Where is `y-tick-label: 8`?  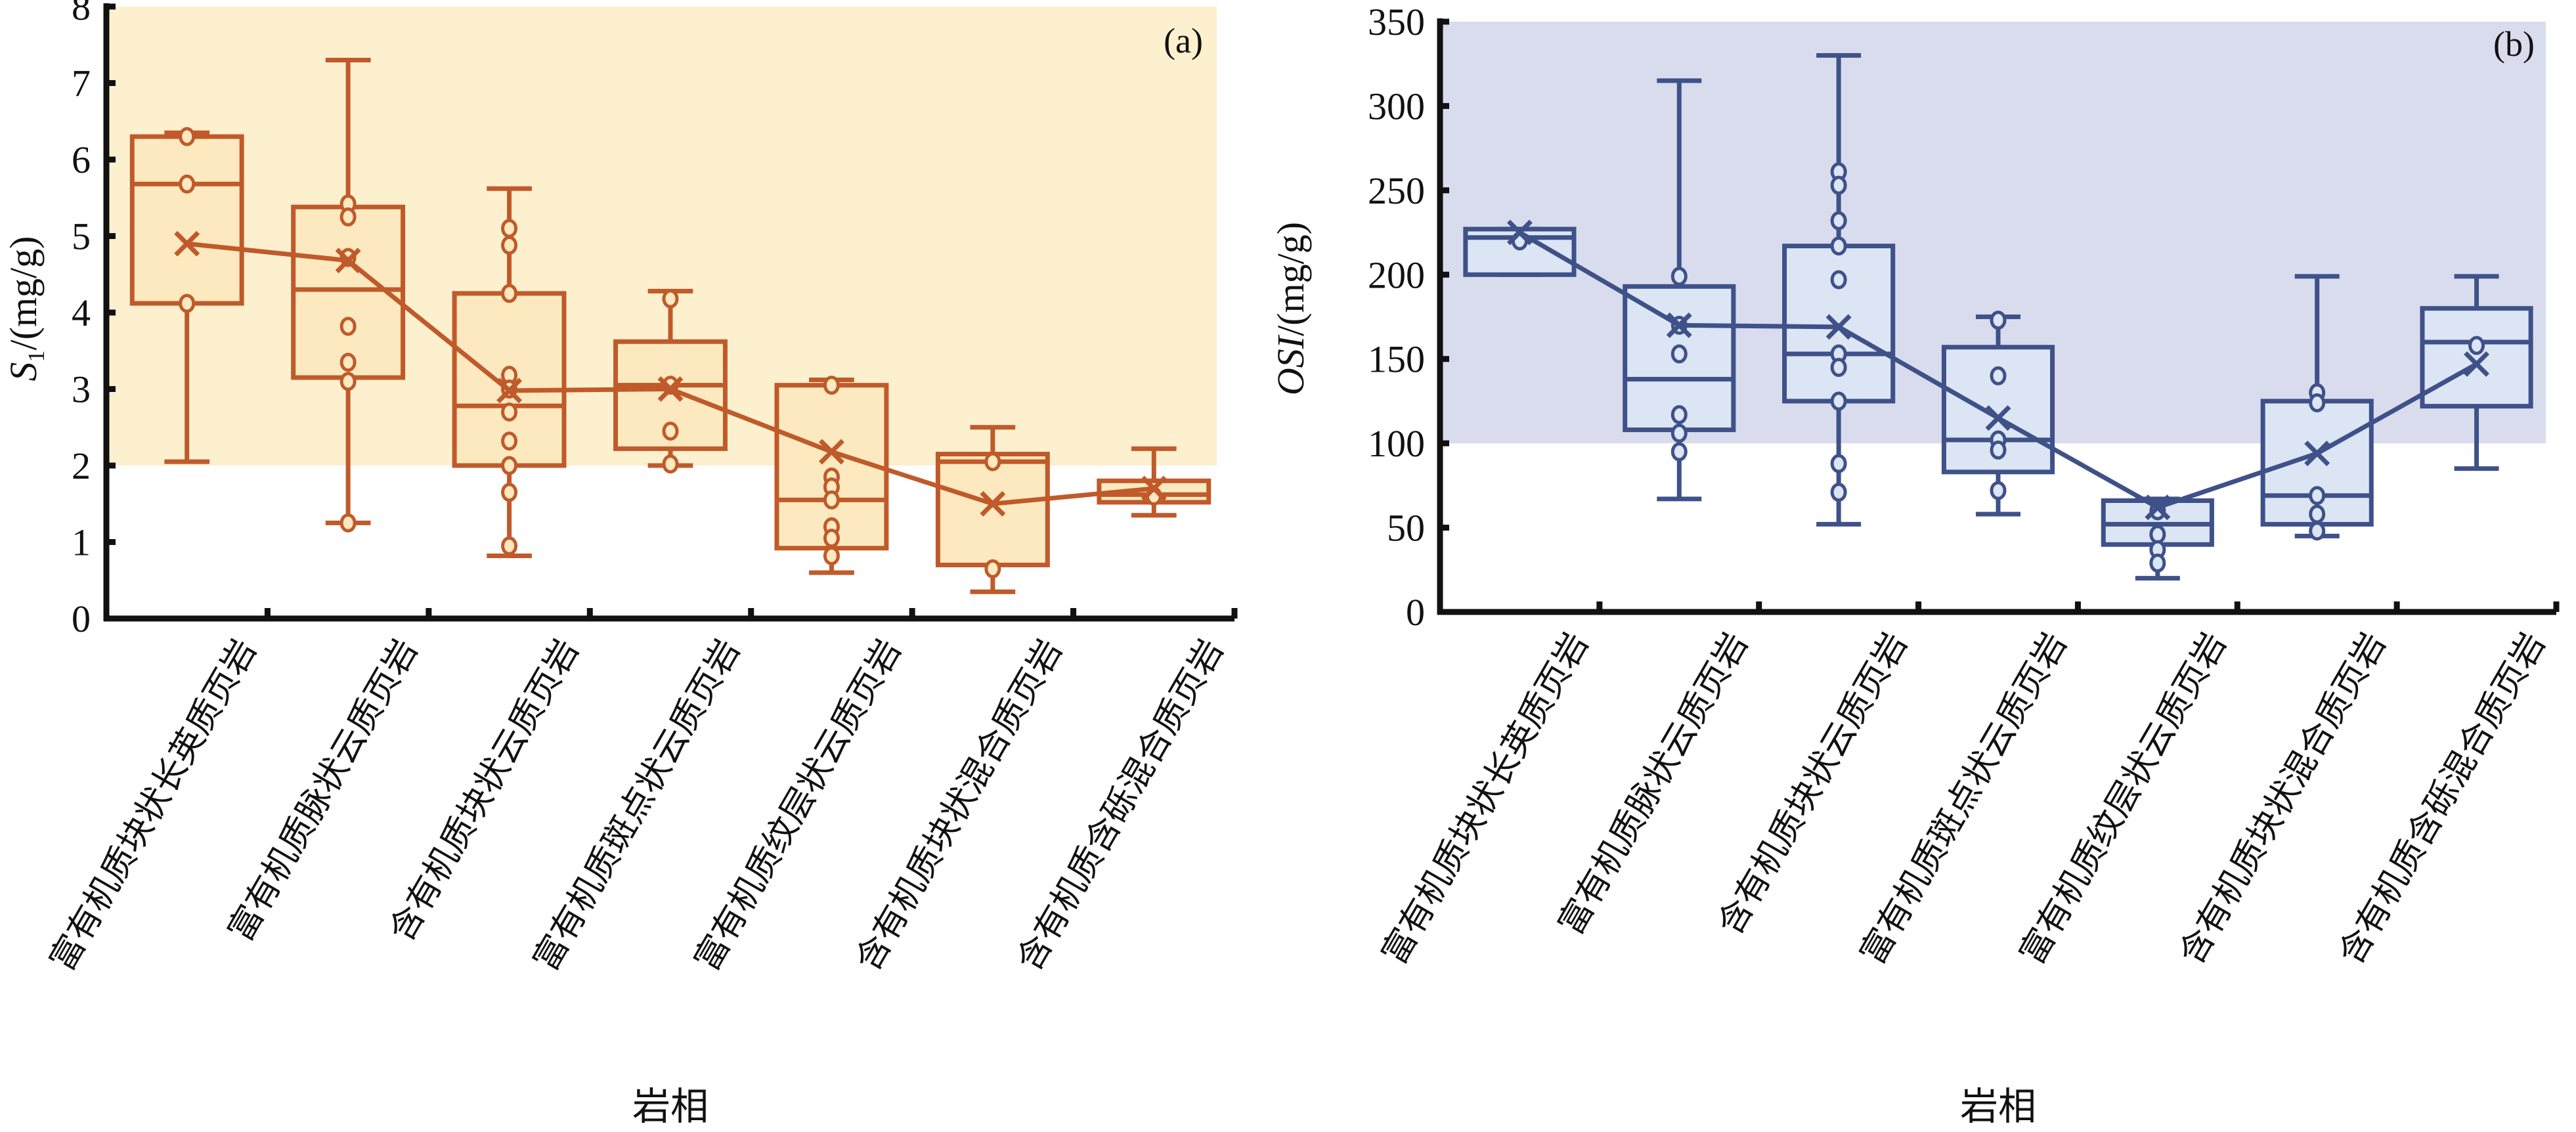 y-tick-label: 8 is located at coordinates (81, 14).